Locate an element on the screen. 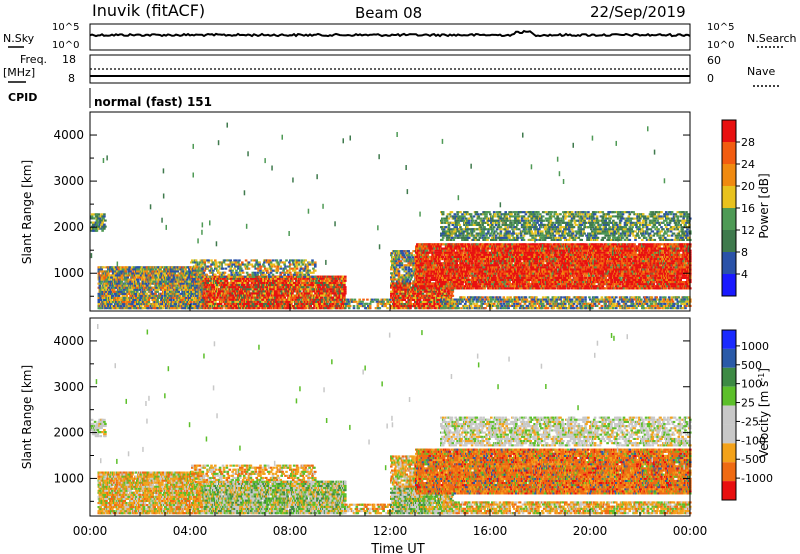 This screenshot has width=800, height=554. station-title: Inuvik (fitACF) is located at coordinates (148, 10).